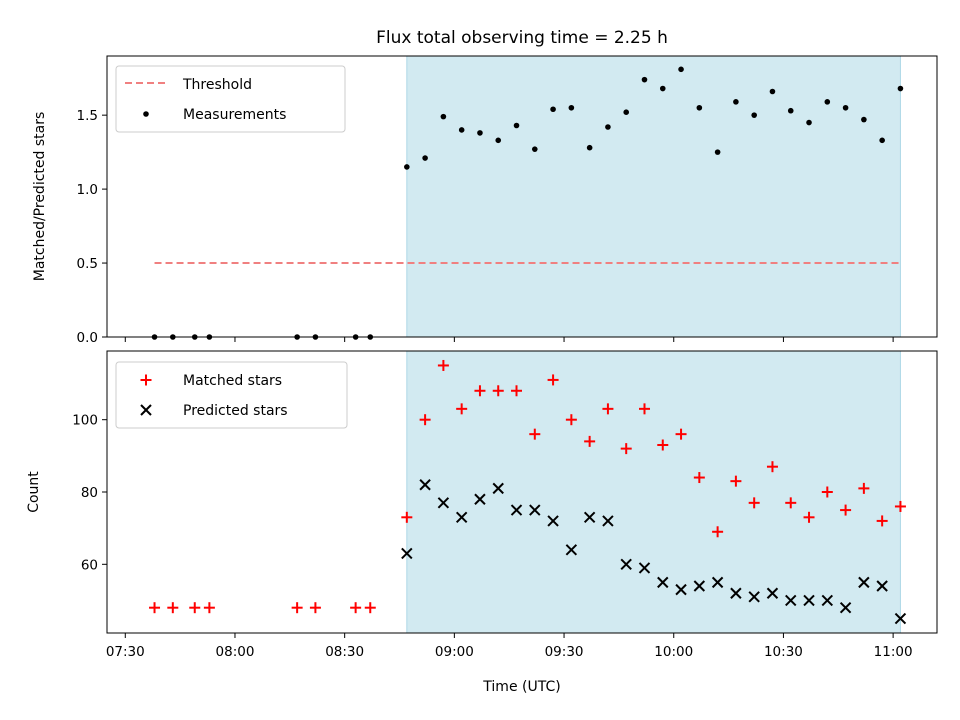 The image size is (960, 720). What do you see at coordinates (231, 395) in the screenshot?
I see `bottom-legend: Matched stars Predicted stars` at bounding box center [231, 395].